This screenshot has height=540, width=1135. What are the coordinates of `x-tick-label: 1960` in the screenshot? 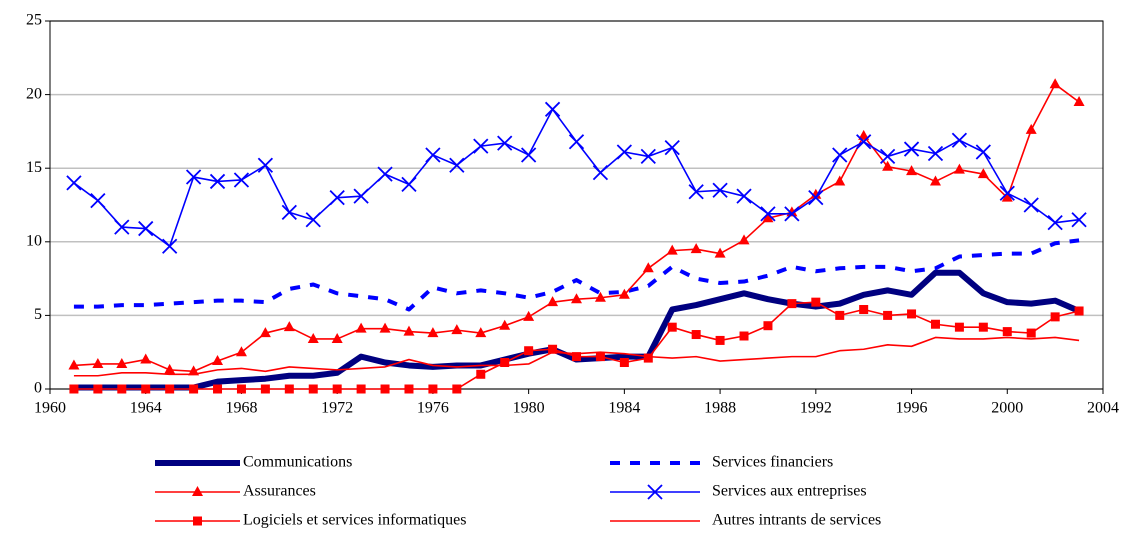 It's located at (50, 408).